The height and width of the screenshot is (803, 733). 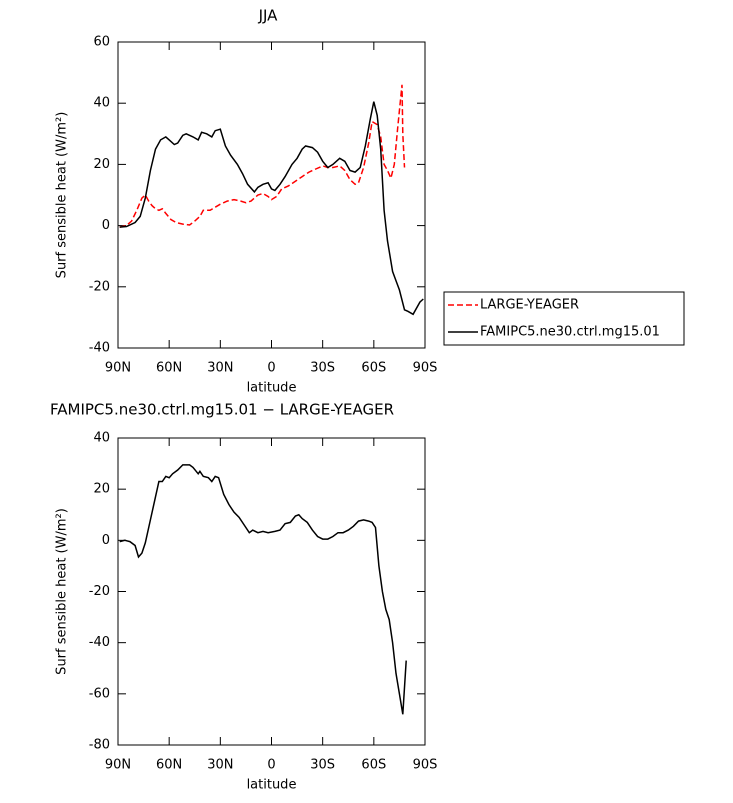 What do you see at coordinates (99, 745) in the screenshot?
I see `y-tick-label: -80` at bounding box center [99, 745].